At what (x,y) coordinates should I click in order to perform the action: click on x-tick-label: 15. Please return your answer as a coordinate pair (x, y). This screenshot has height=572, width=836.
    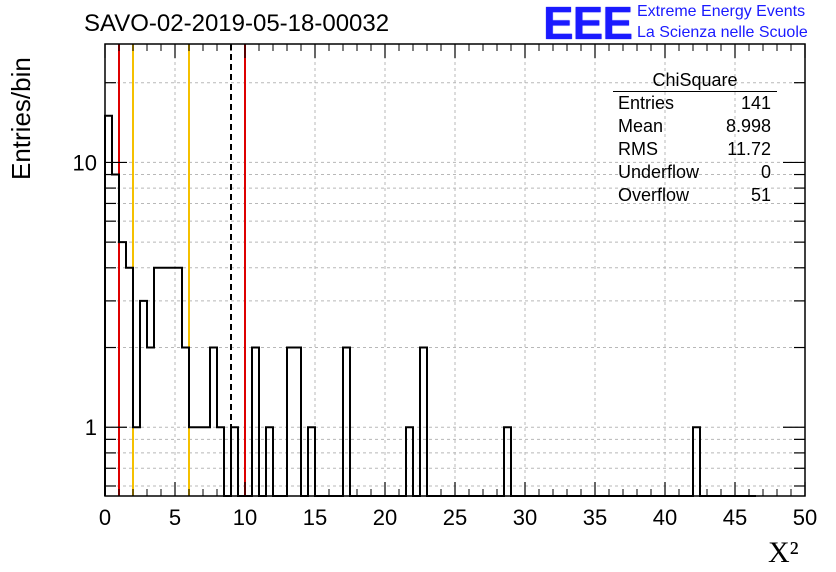
    Looking at the image, I should click on (315, 517).